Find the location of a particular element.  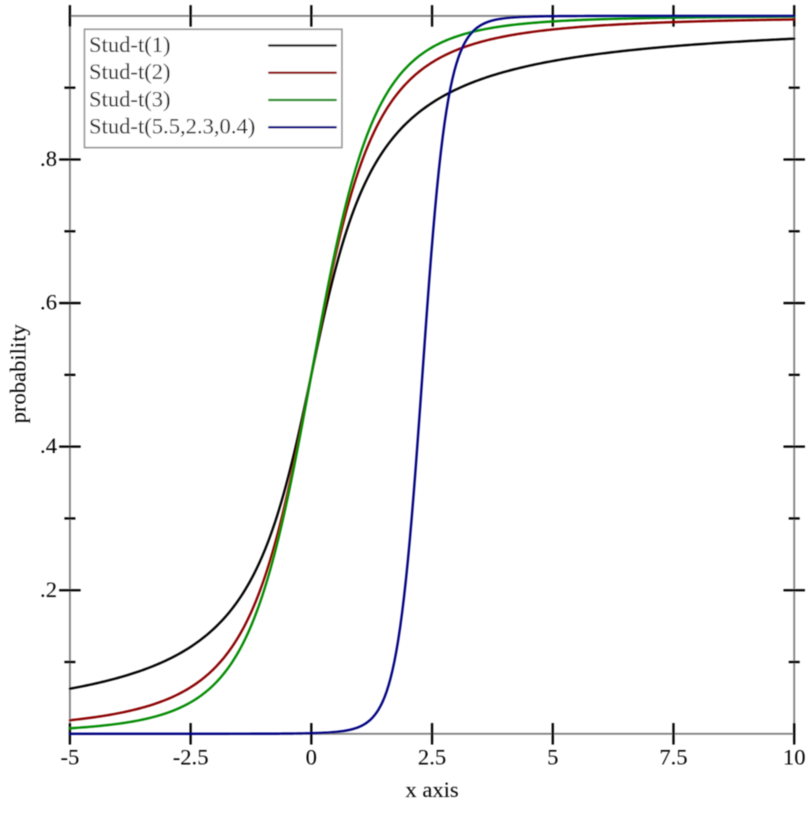

svg-text: 0 is located at coordinates (311, 757).